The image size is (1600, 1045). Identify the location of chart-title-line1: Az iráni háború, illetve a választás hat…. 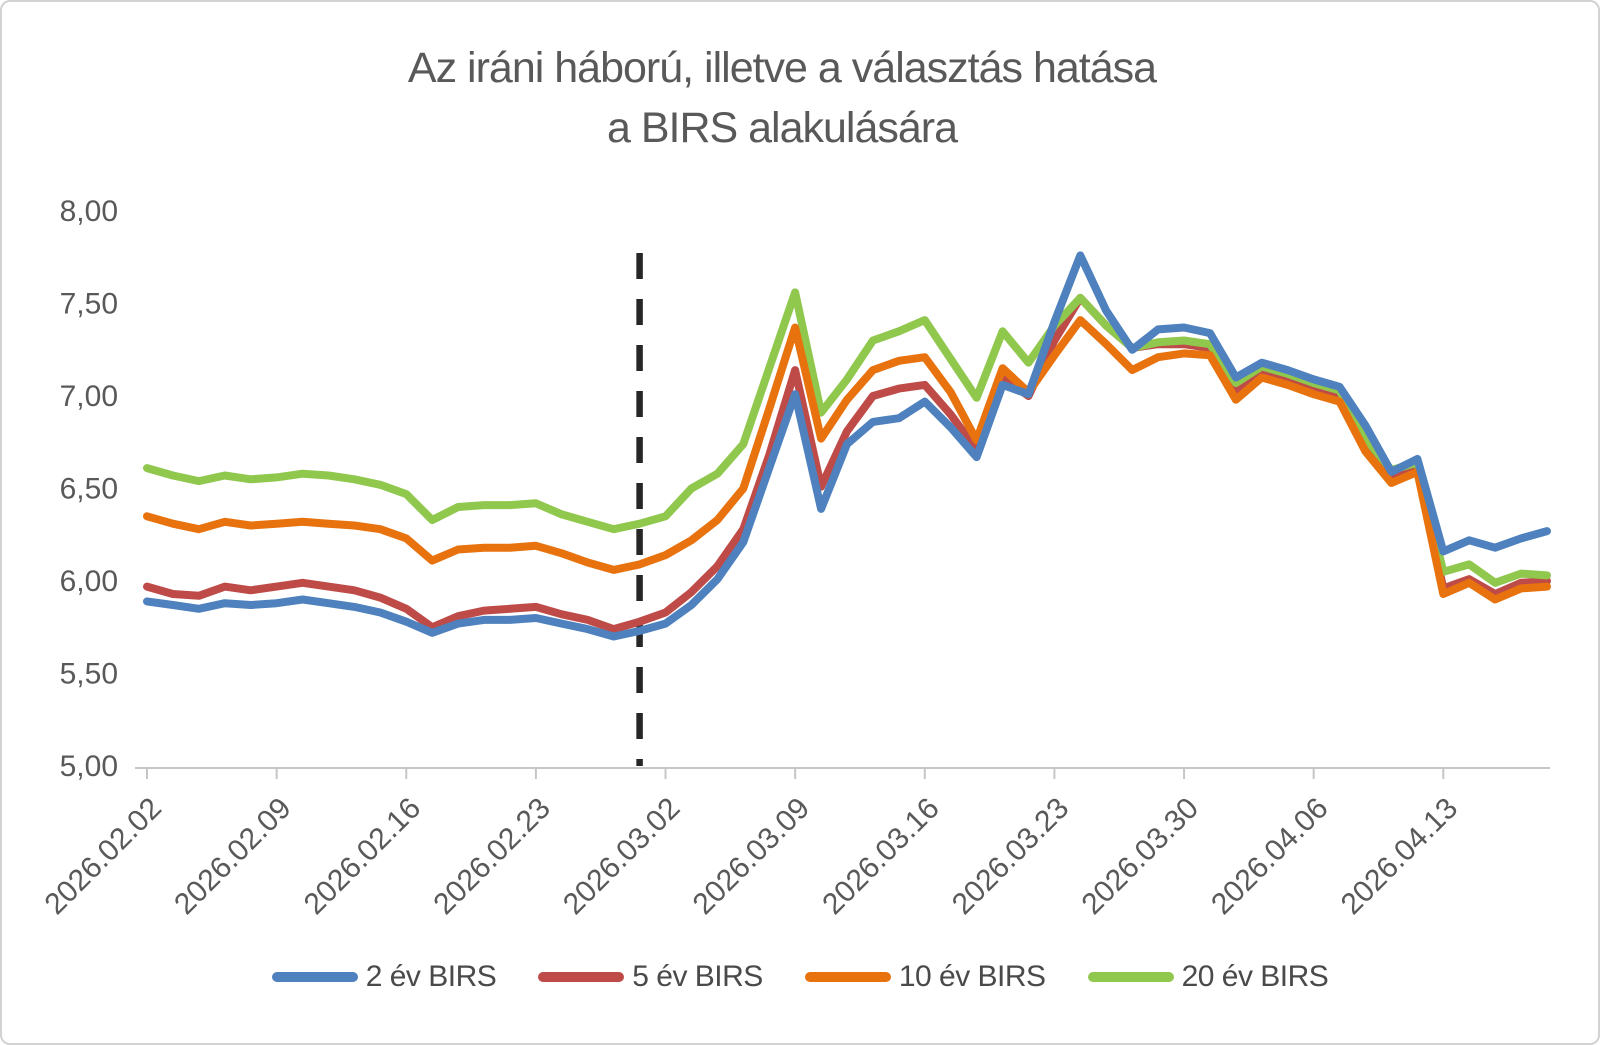
(782, 68).